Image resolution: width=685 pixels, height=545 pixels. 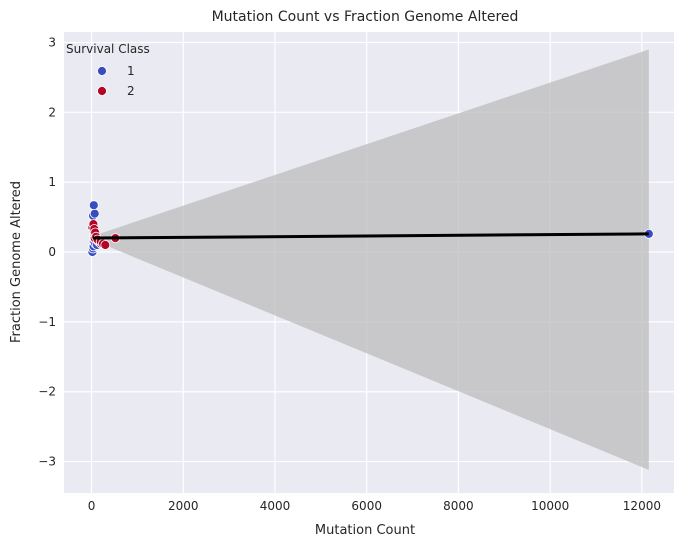 I want to click on x-tick-label: 0, so click(x=92, y=506).